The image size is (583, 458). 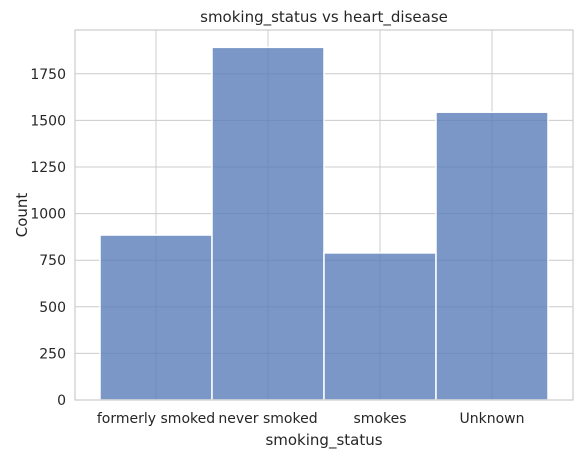 What do you see at coordinates (323, 440) in the screenshot?
I see `x-axis-label: smoking_status` at bounding box center [323, 440].